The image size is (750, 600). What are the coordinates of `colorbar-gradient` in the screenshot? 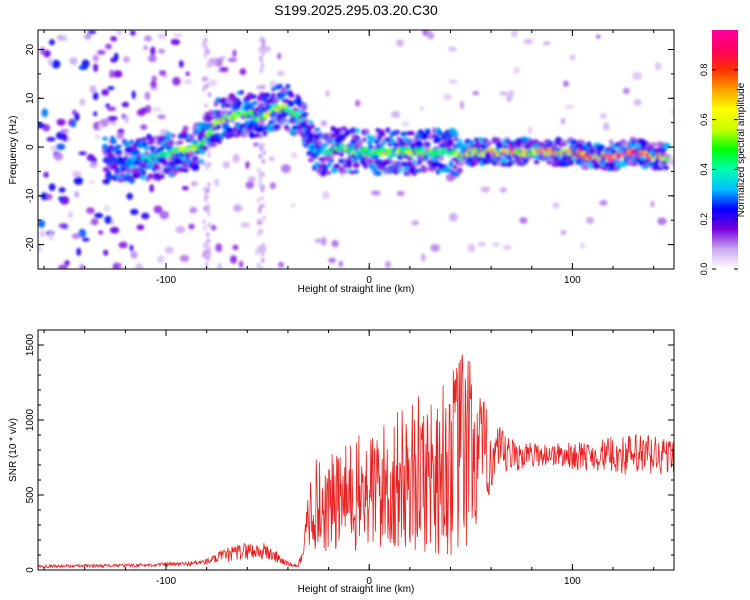 It's located at (725, 149).